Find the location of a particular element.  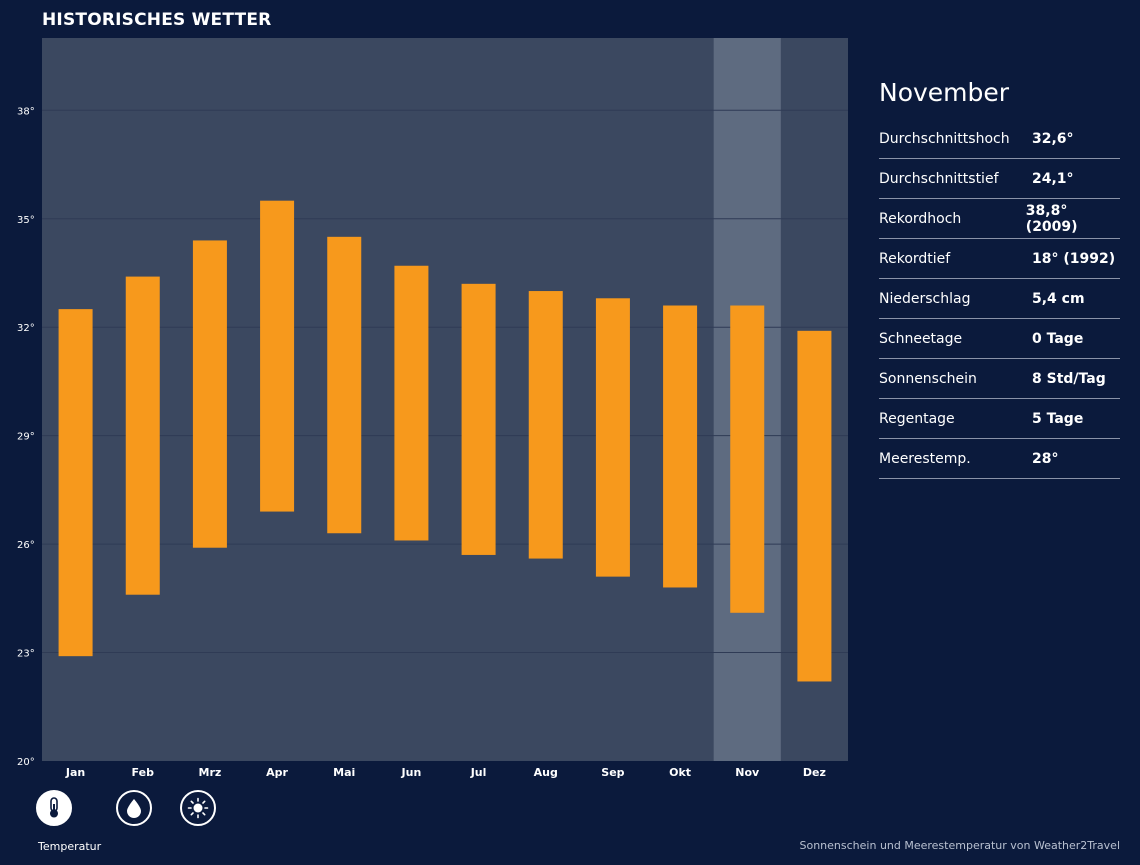

x-tick-label: Aug is located at coordinates (546, 772).